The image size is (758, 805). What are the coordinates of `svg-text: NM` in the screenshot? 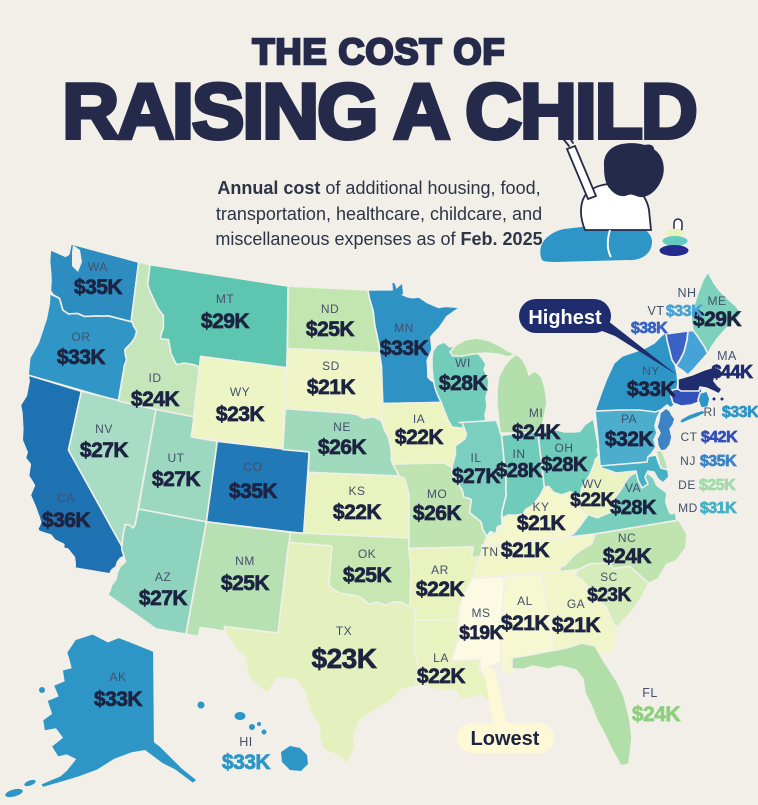 It's located at (245, 561).